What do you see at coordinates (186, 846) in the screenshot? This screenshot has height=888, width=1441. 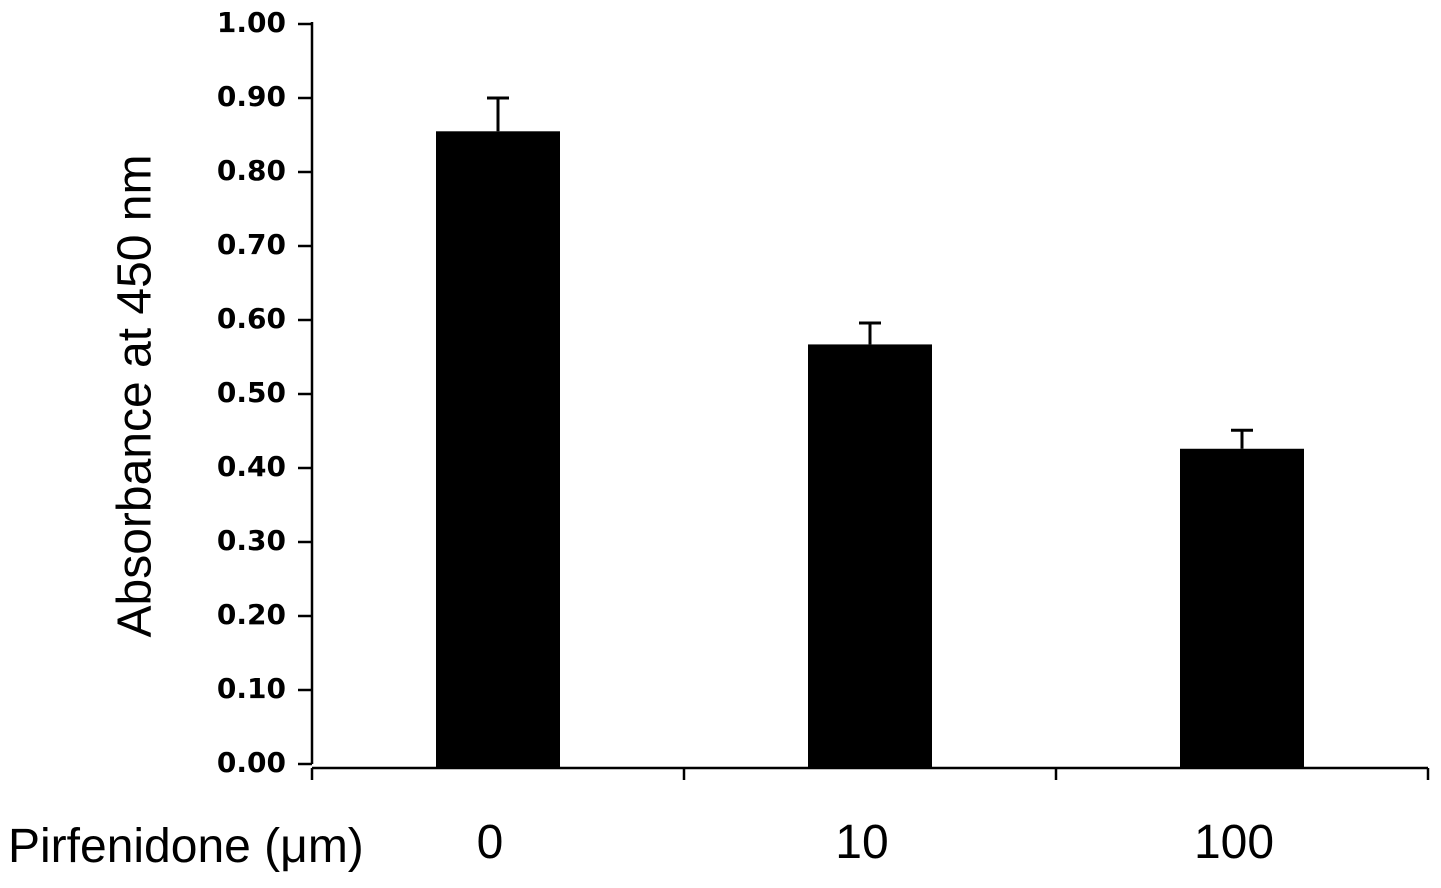 I see `x-axis-title: Pirfenidone (μm)` at bounding box center [186, 846].